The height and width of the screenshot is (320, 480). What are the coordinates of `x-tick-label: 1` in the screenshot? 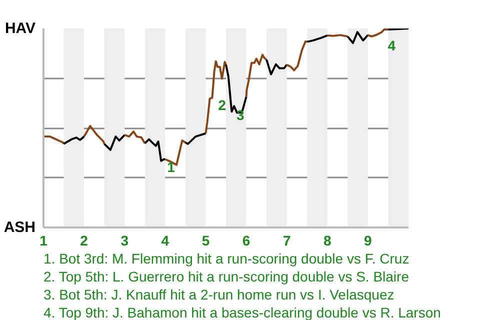 It's located at (44, 240).